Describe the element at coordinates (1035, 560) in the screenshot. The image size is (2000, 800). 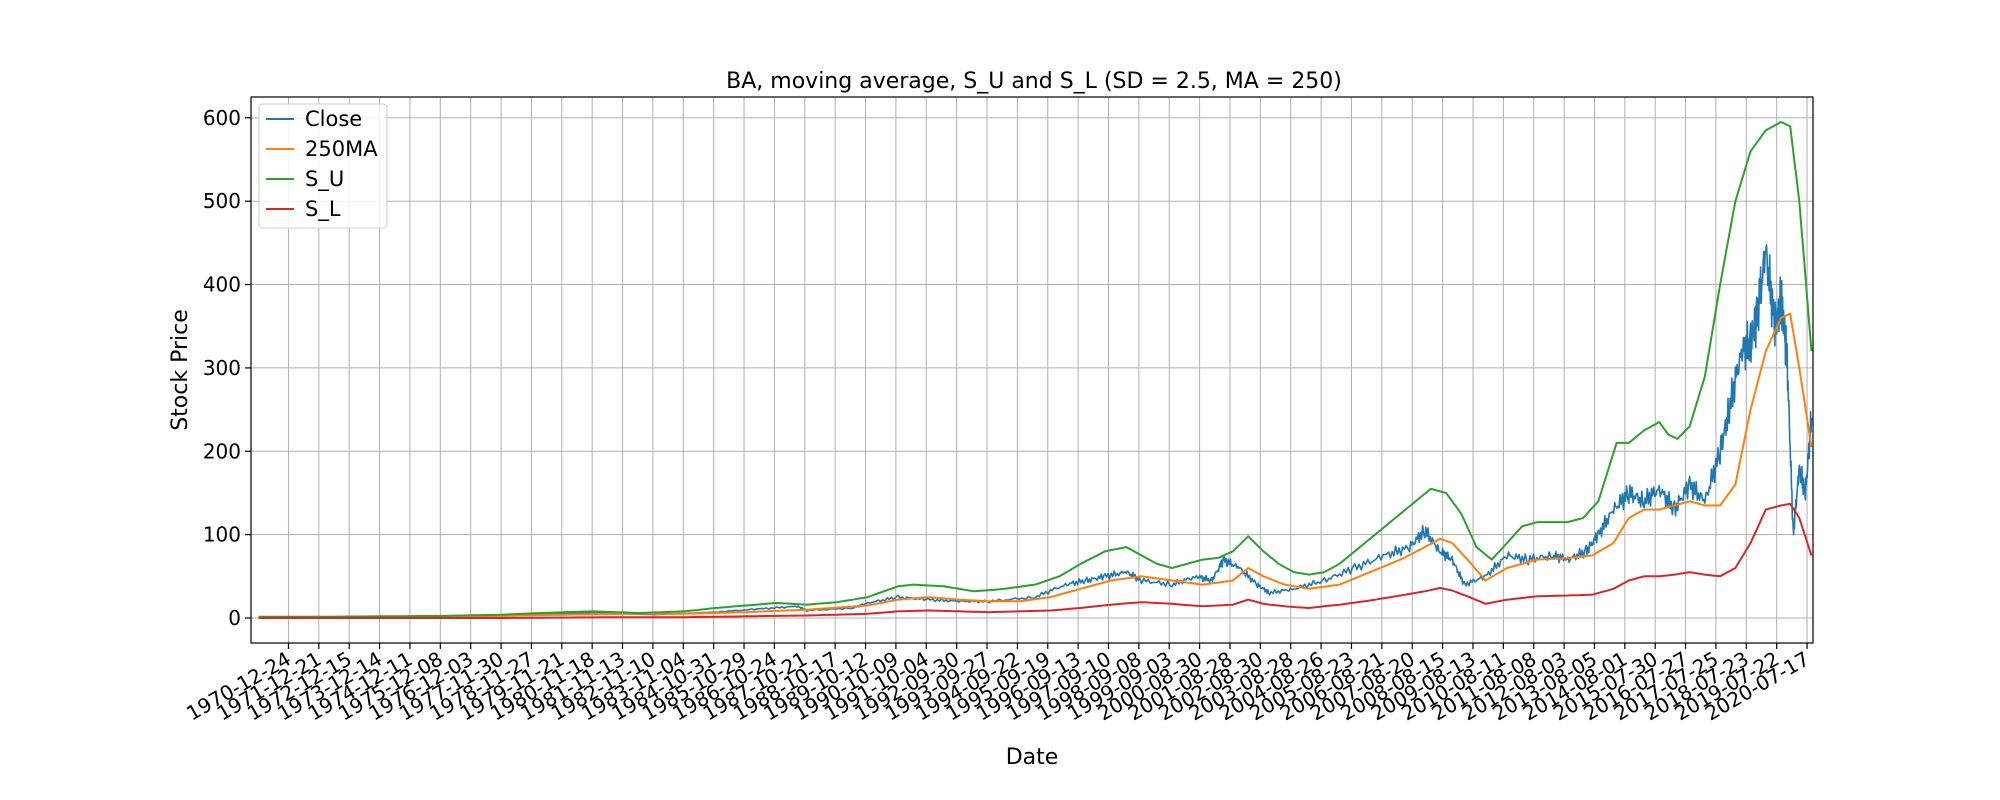
I see `series-line-s_l` at that location.